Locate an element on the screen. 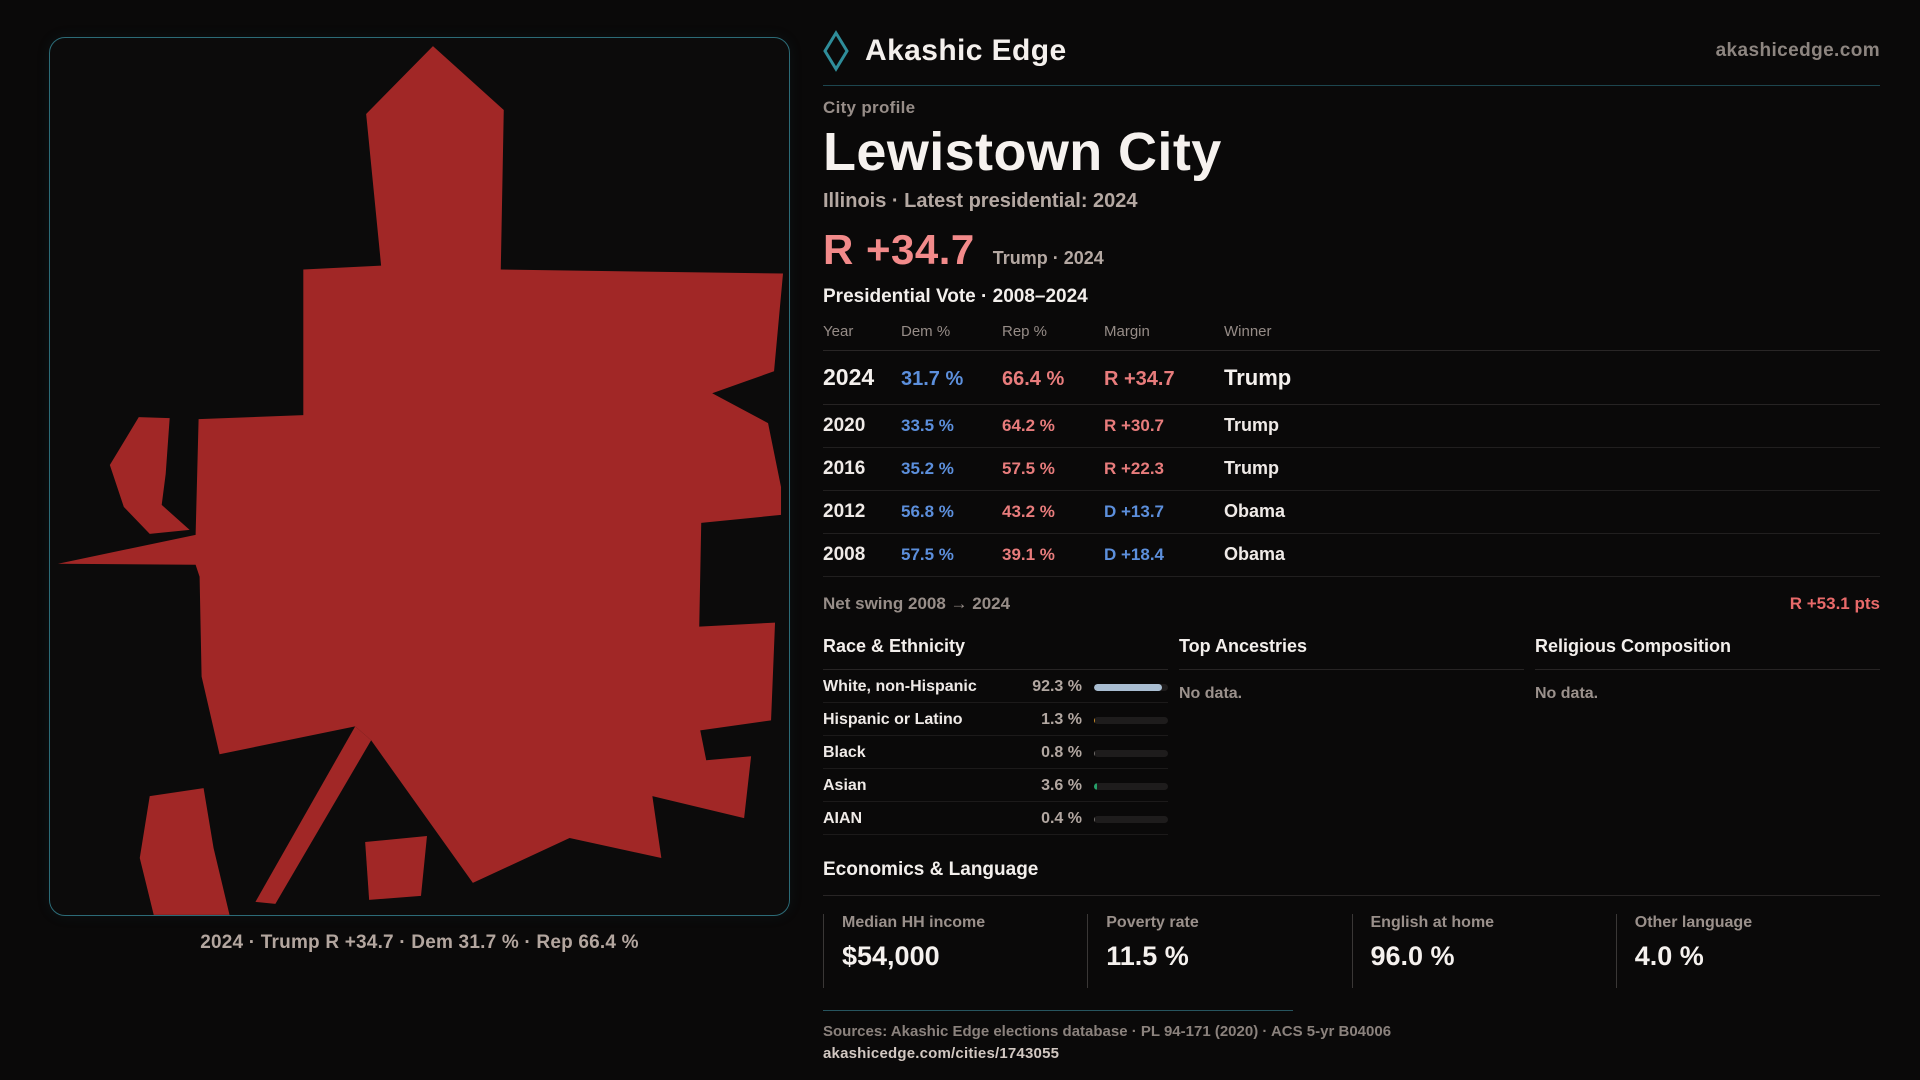 The image size is (1920, 1080). religion-section: Religious Composition No data. is located at coordinates (1707, 735).